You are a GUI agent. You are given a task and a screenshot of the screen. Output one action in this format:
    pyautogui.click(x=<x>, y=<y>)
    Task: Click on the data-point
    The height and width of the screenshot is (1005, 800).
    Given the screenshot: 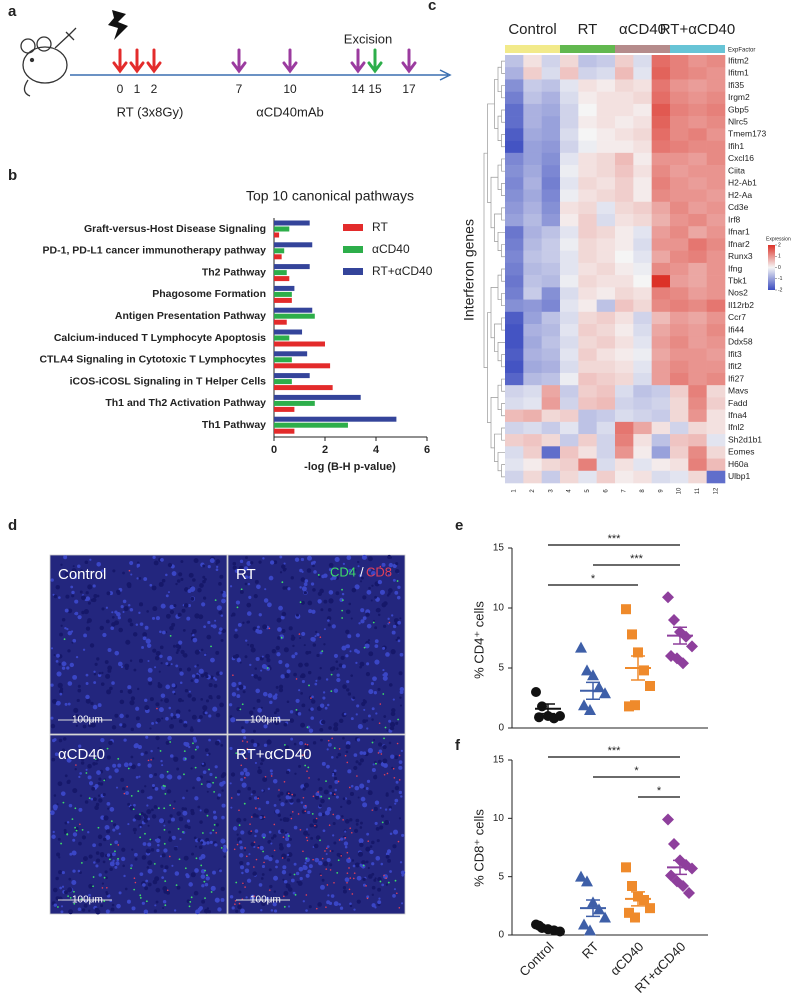 What is the action you would take?
    pyautogui.click(x=587, y=670)
    